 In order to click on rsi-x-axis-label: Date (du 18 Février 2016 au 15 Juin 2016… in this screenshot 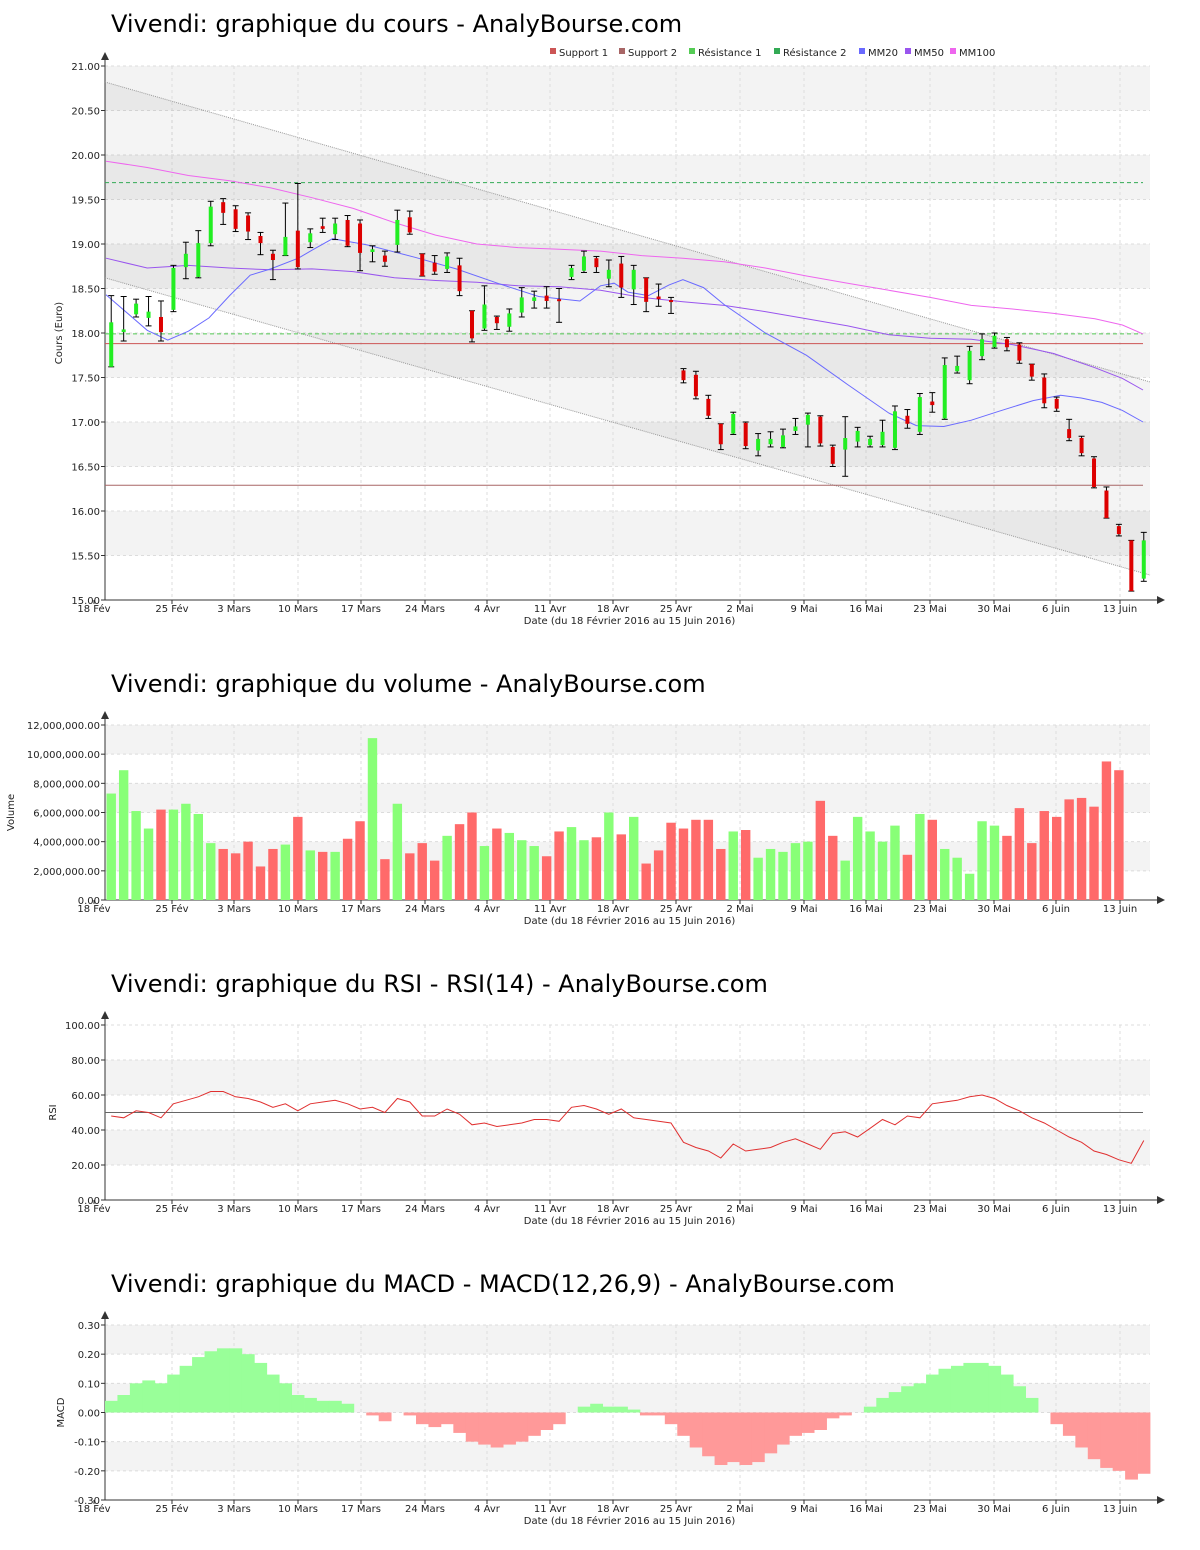, I will do `click(630, 1221)`.